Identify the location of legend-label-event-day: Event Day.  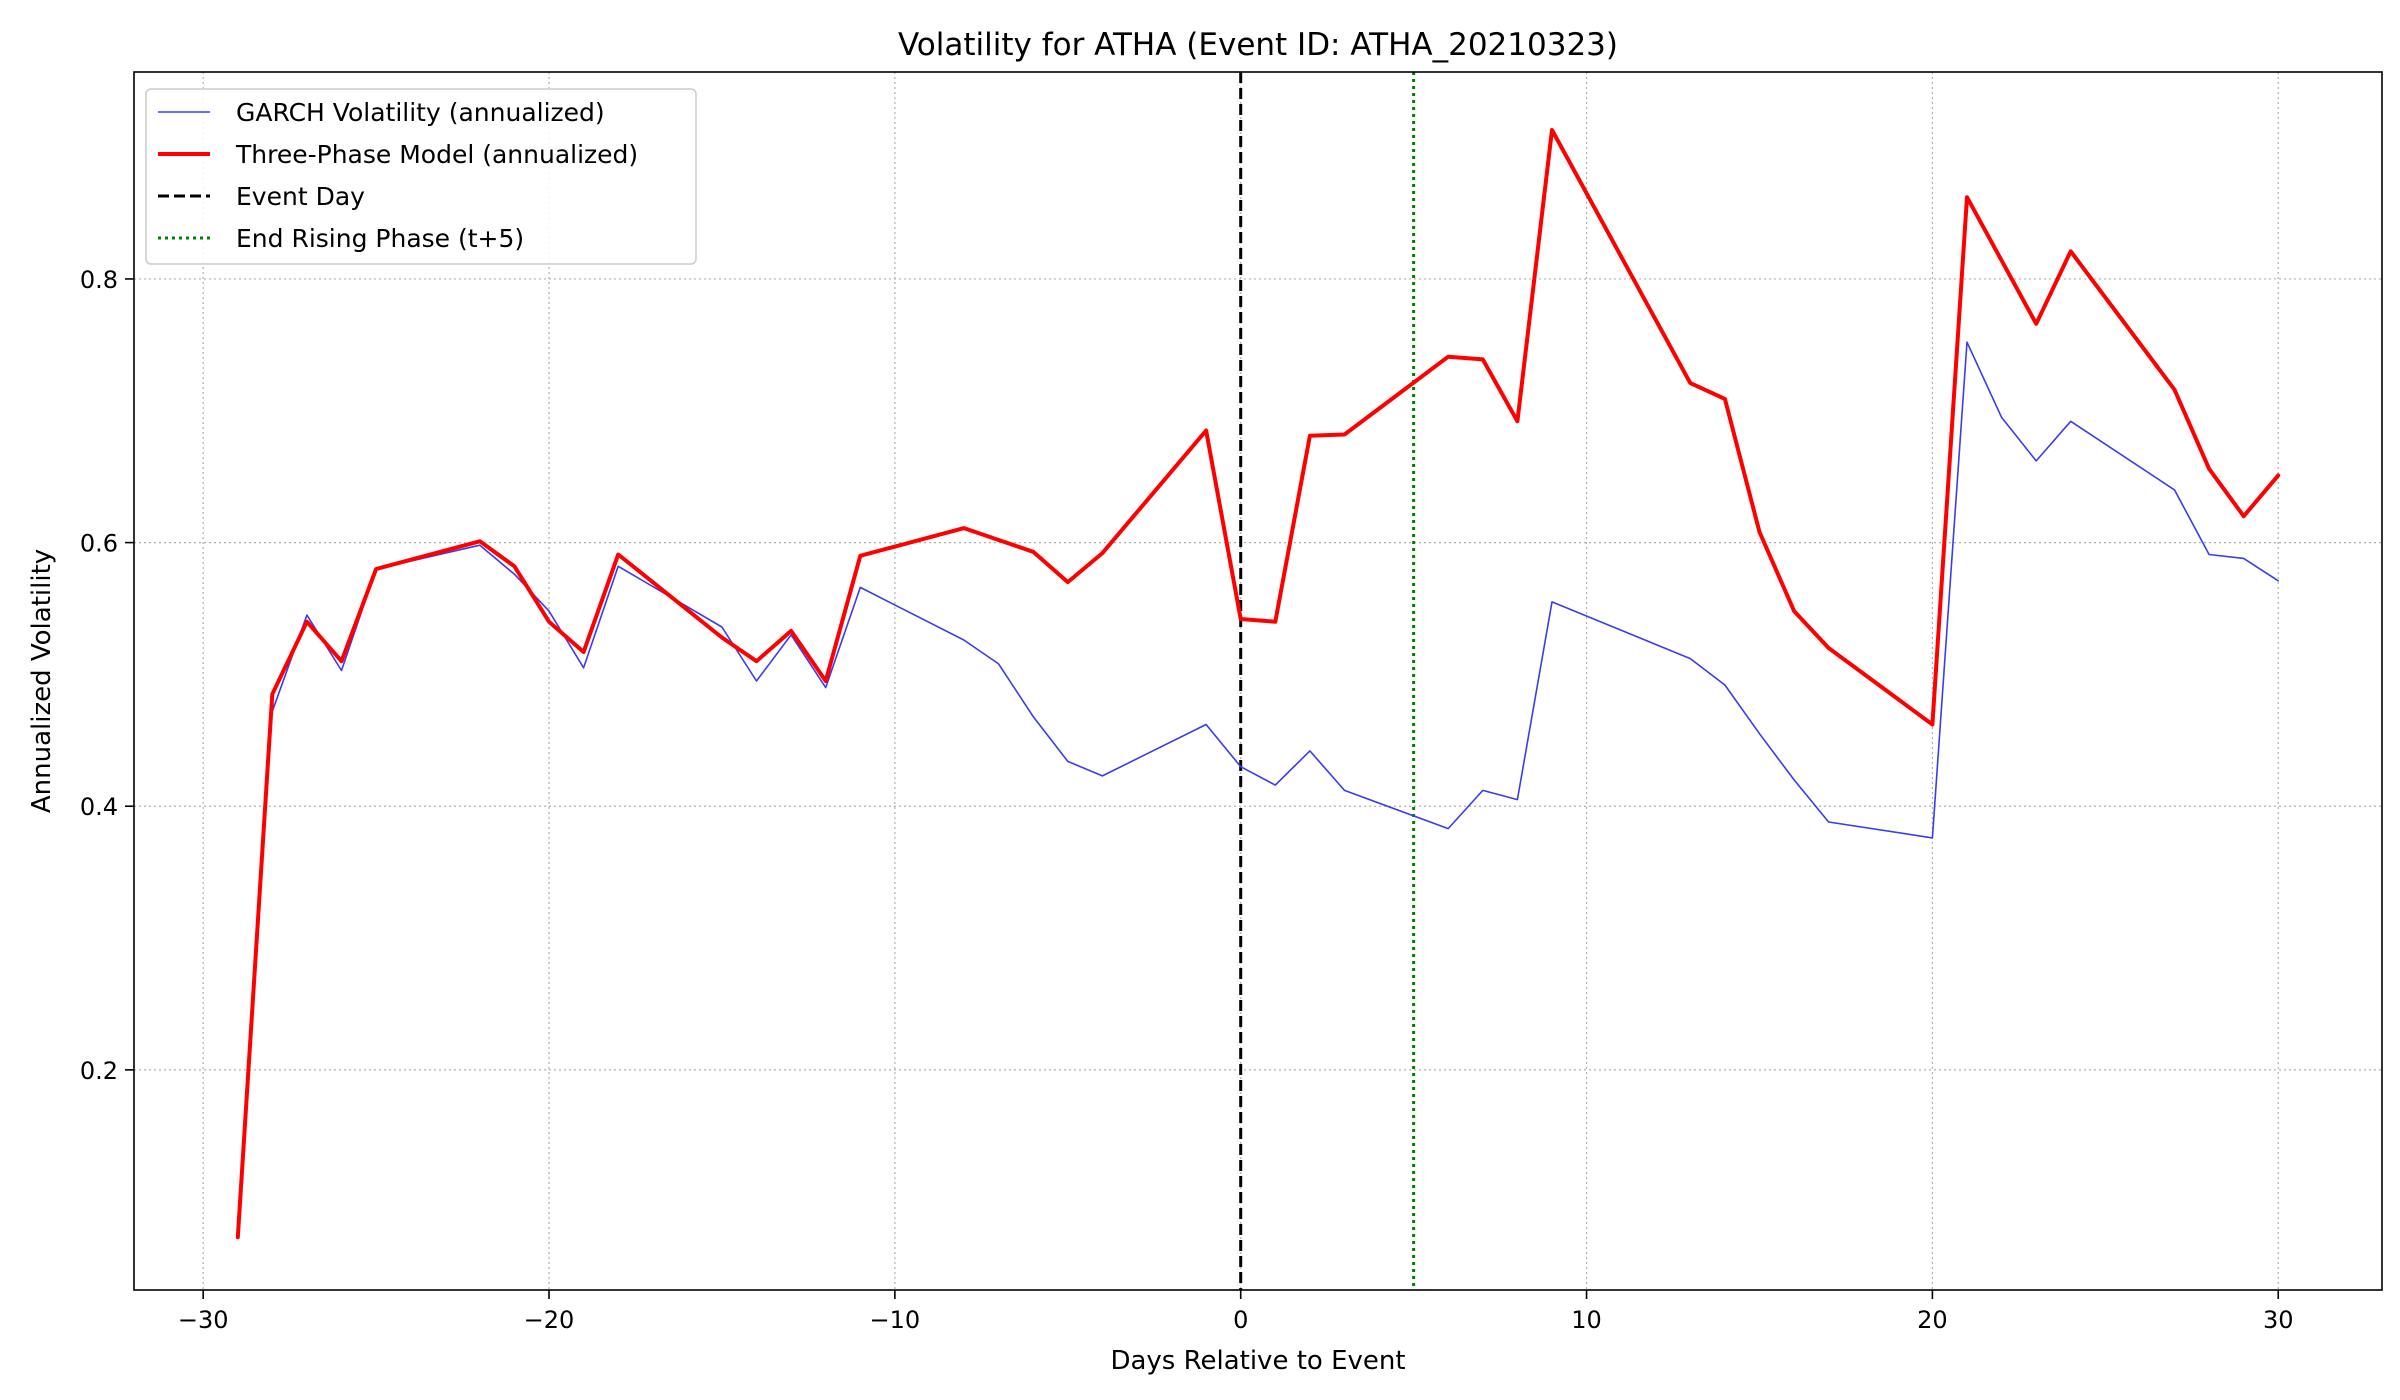
(300, 196).